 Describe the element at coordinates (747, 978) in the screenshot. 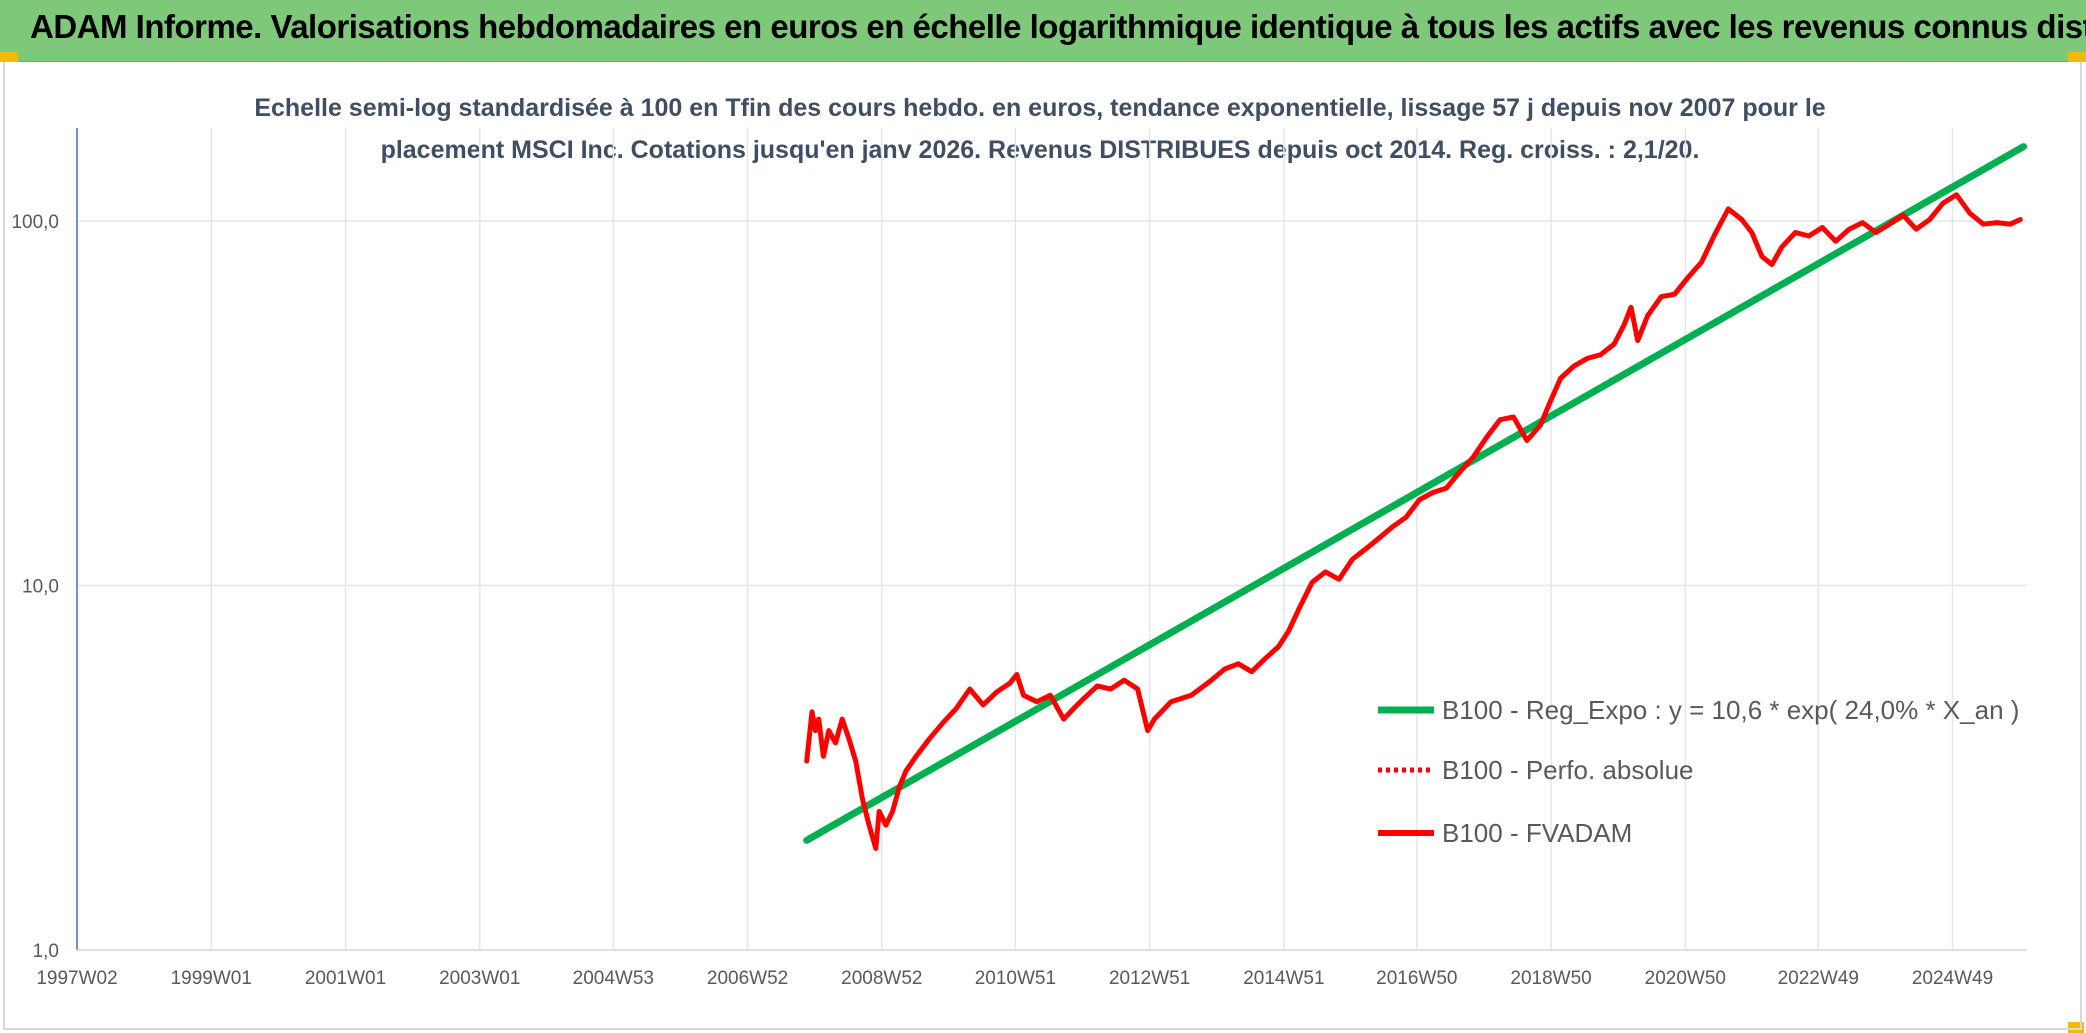

I see `x-tick-label: 2006W52` at that location.